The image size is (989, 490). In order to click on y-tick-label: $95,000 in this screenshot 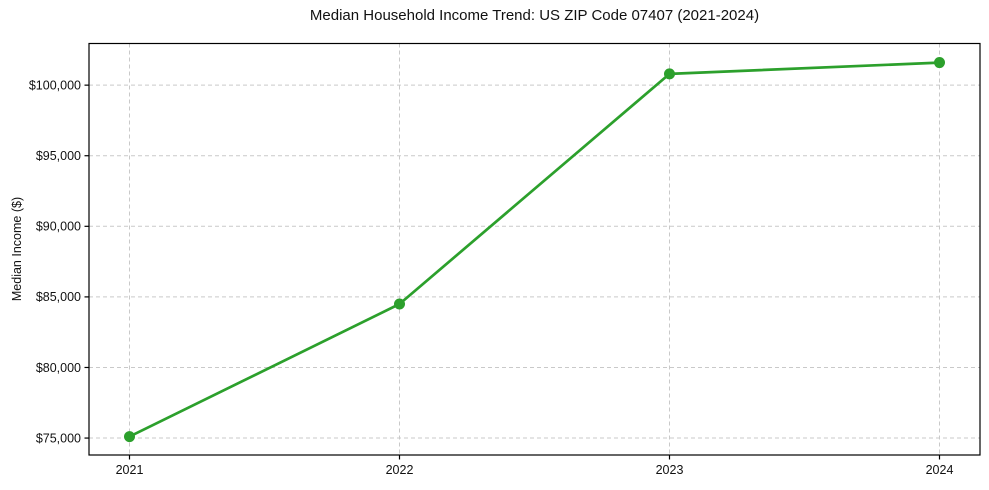, I will do `click(58, 156)`.